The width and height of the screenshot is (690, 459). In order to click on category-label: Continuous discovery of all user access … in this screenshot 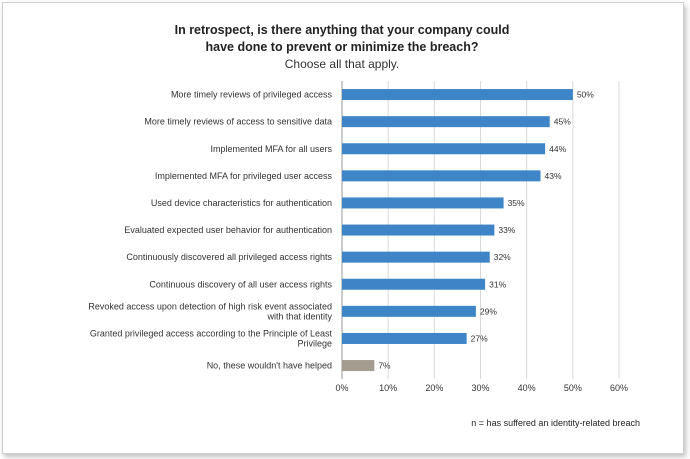, I will do `click(240, 284)`.